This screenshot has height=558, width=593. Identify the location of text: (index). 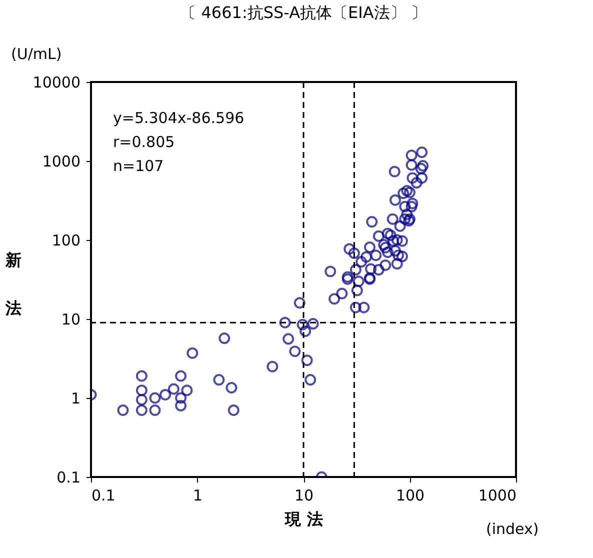
(512, 529).